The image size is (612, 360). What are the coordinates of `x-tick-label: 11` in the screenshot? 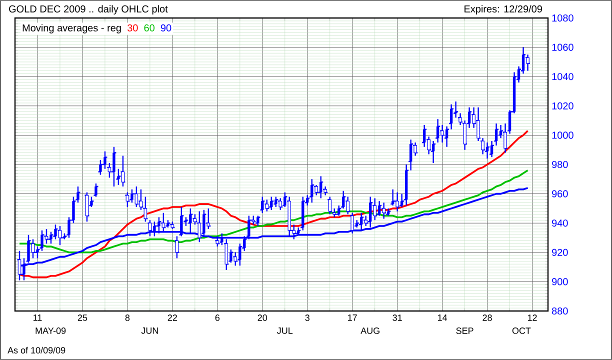 It's located at (38, 317).